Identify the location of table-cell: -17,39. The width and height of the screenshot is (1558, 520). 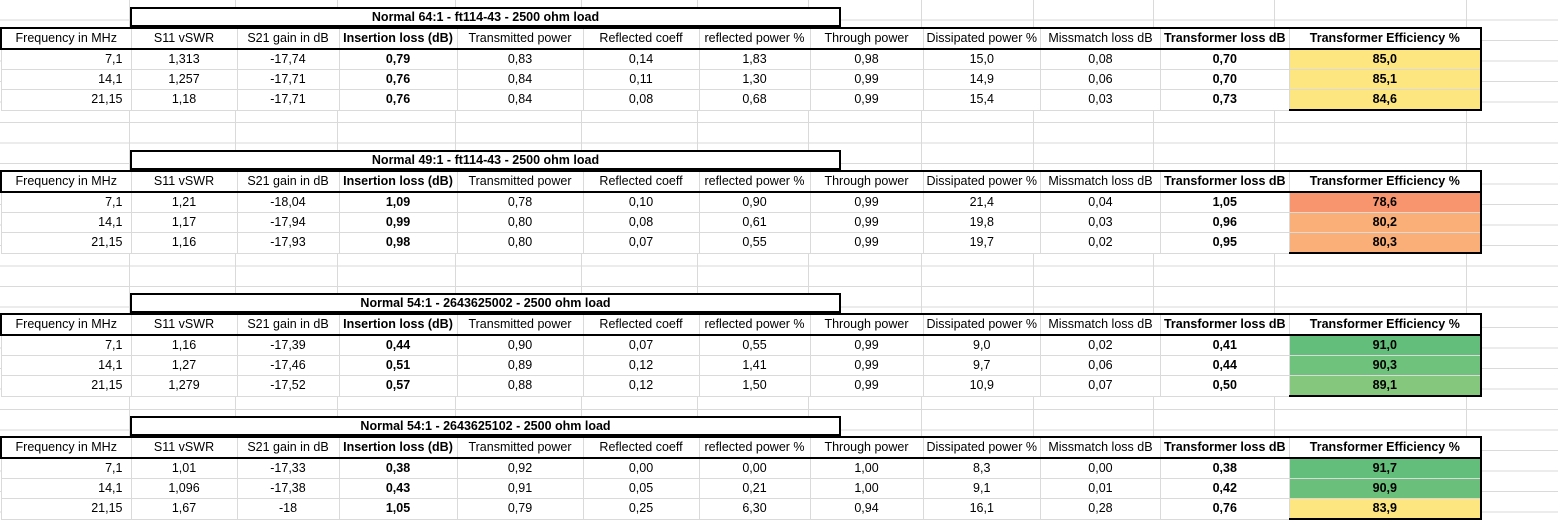
(288, 345).